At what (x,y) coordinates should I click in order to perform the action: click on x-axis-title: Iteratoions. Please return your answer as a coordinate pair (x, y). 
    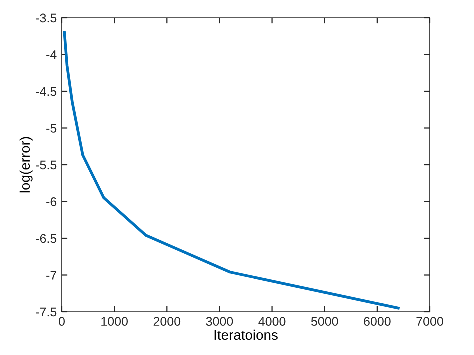
    Looking at the image, I should click on (246, 335).